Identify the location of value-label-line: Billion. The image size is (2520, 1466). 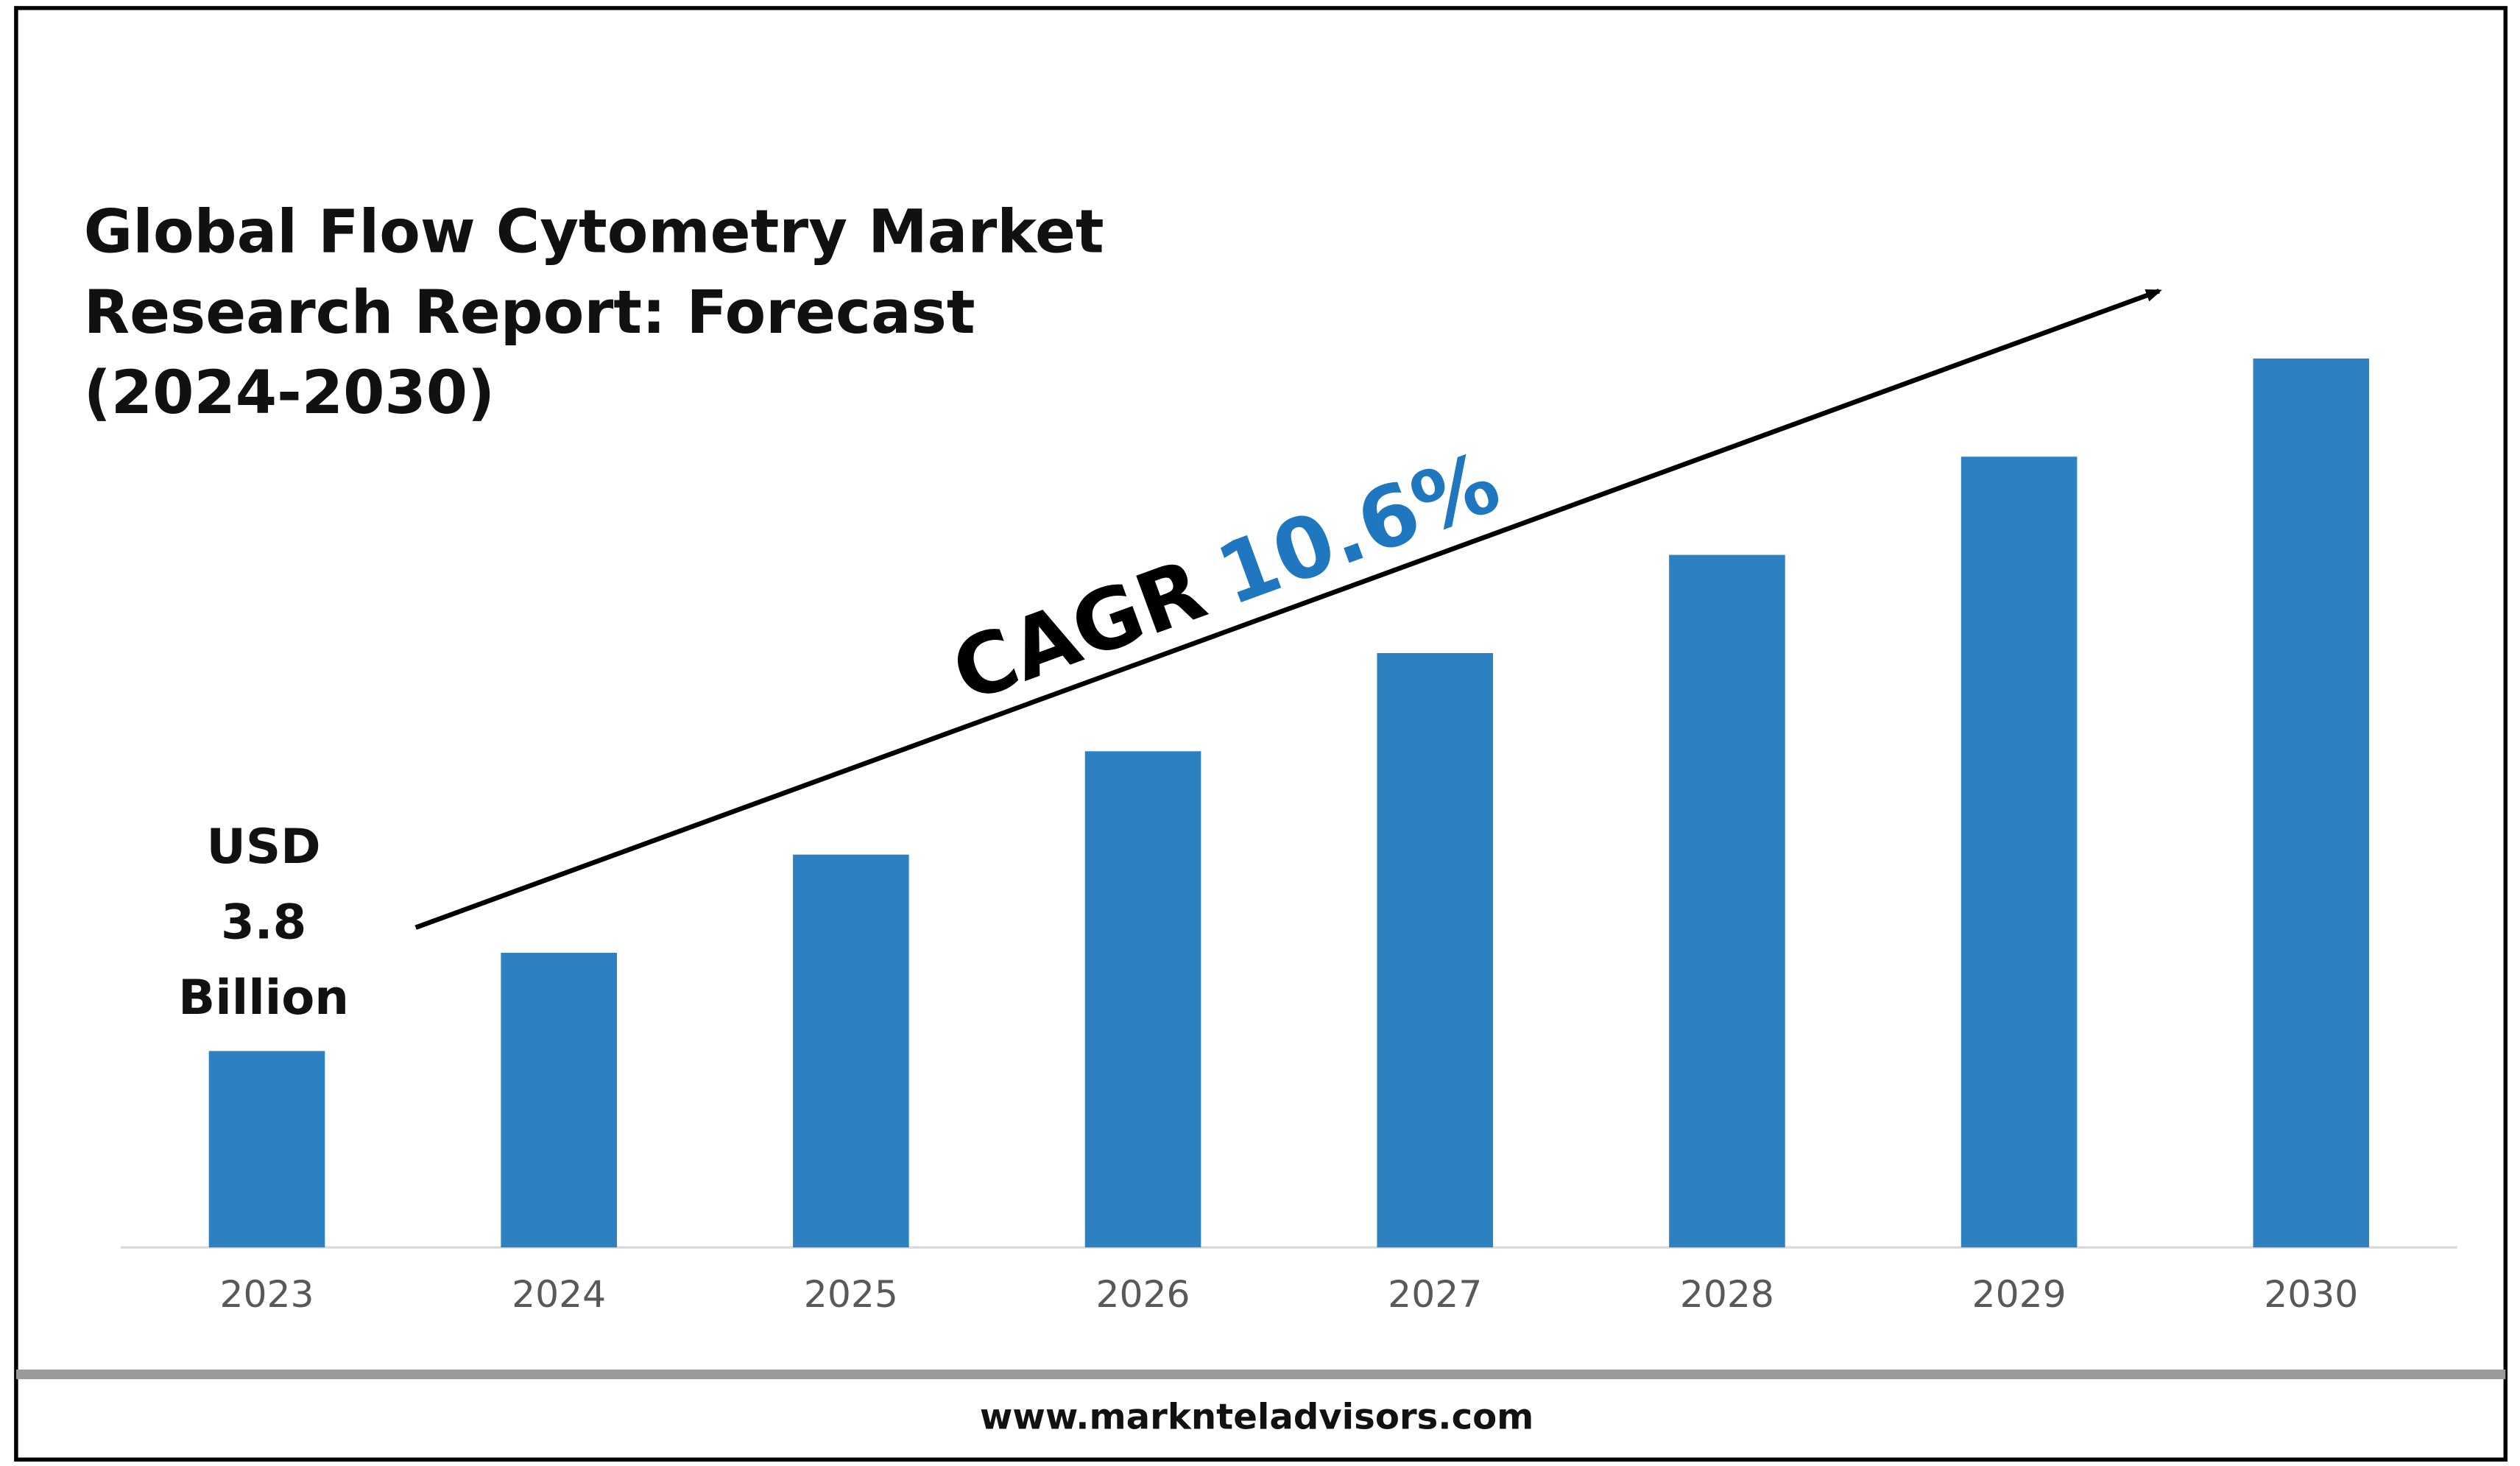
(263, 998).